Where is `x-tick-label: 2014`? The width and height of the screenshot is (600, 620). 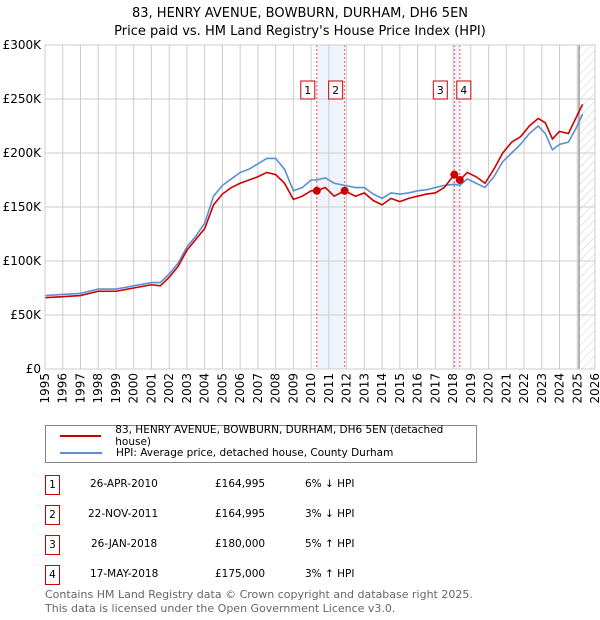
x-tick-label: 2014 is located at coordinates (382, 388).